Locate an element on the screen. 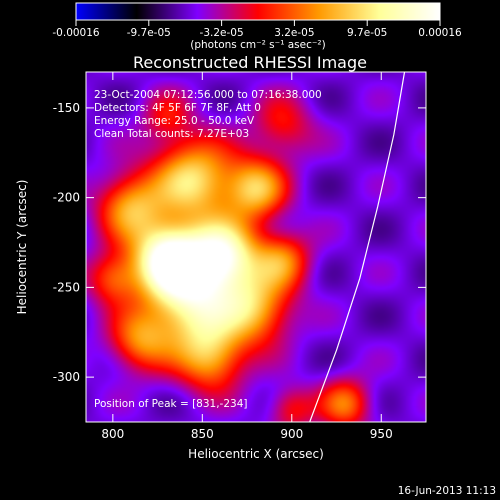 Image resolution: width=500 pixels, height=500 pixels. colorbar-tick-label: 9.7e-05 is located at coordinates (367, 33).